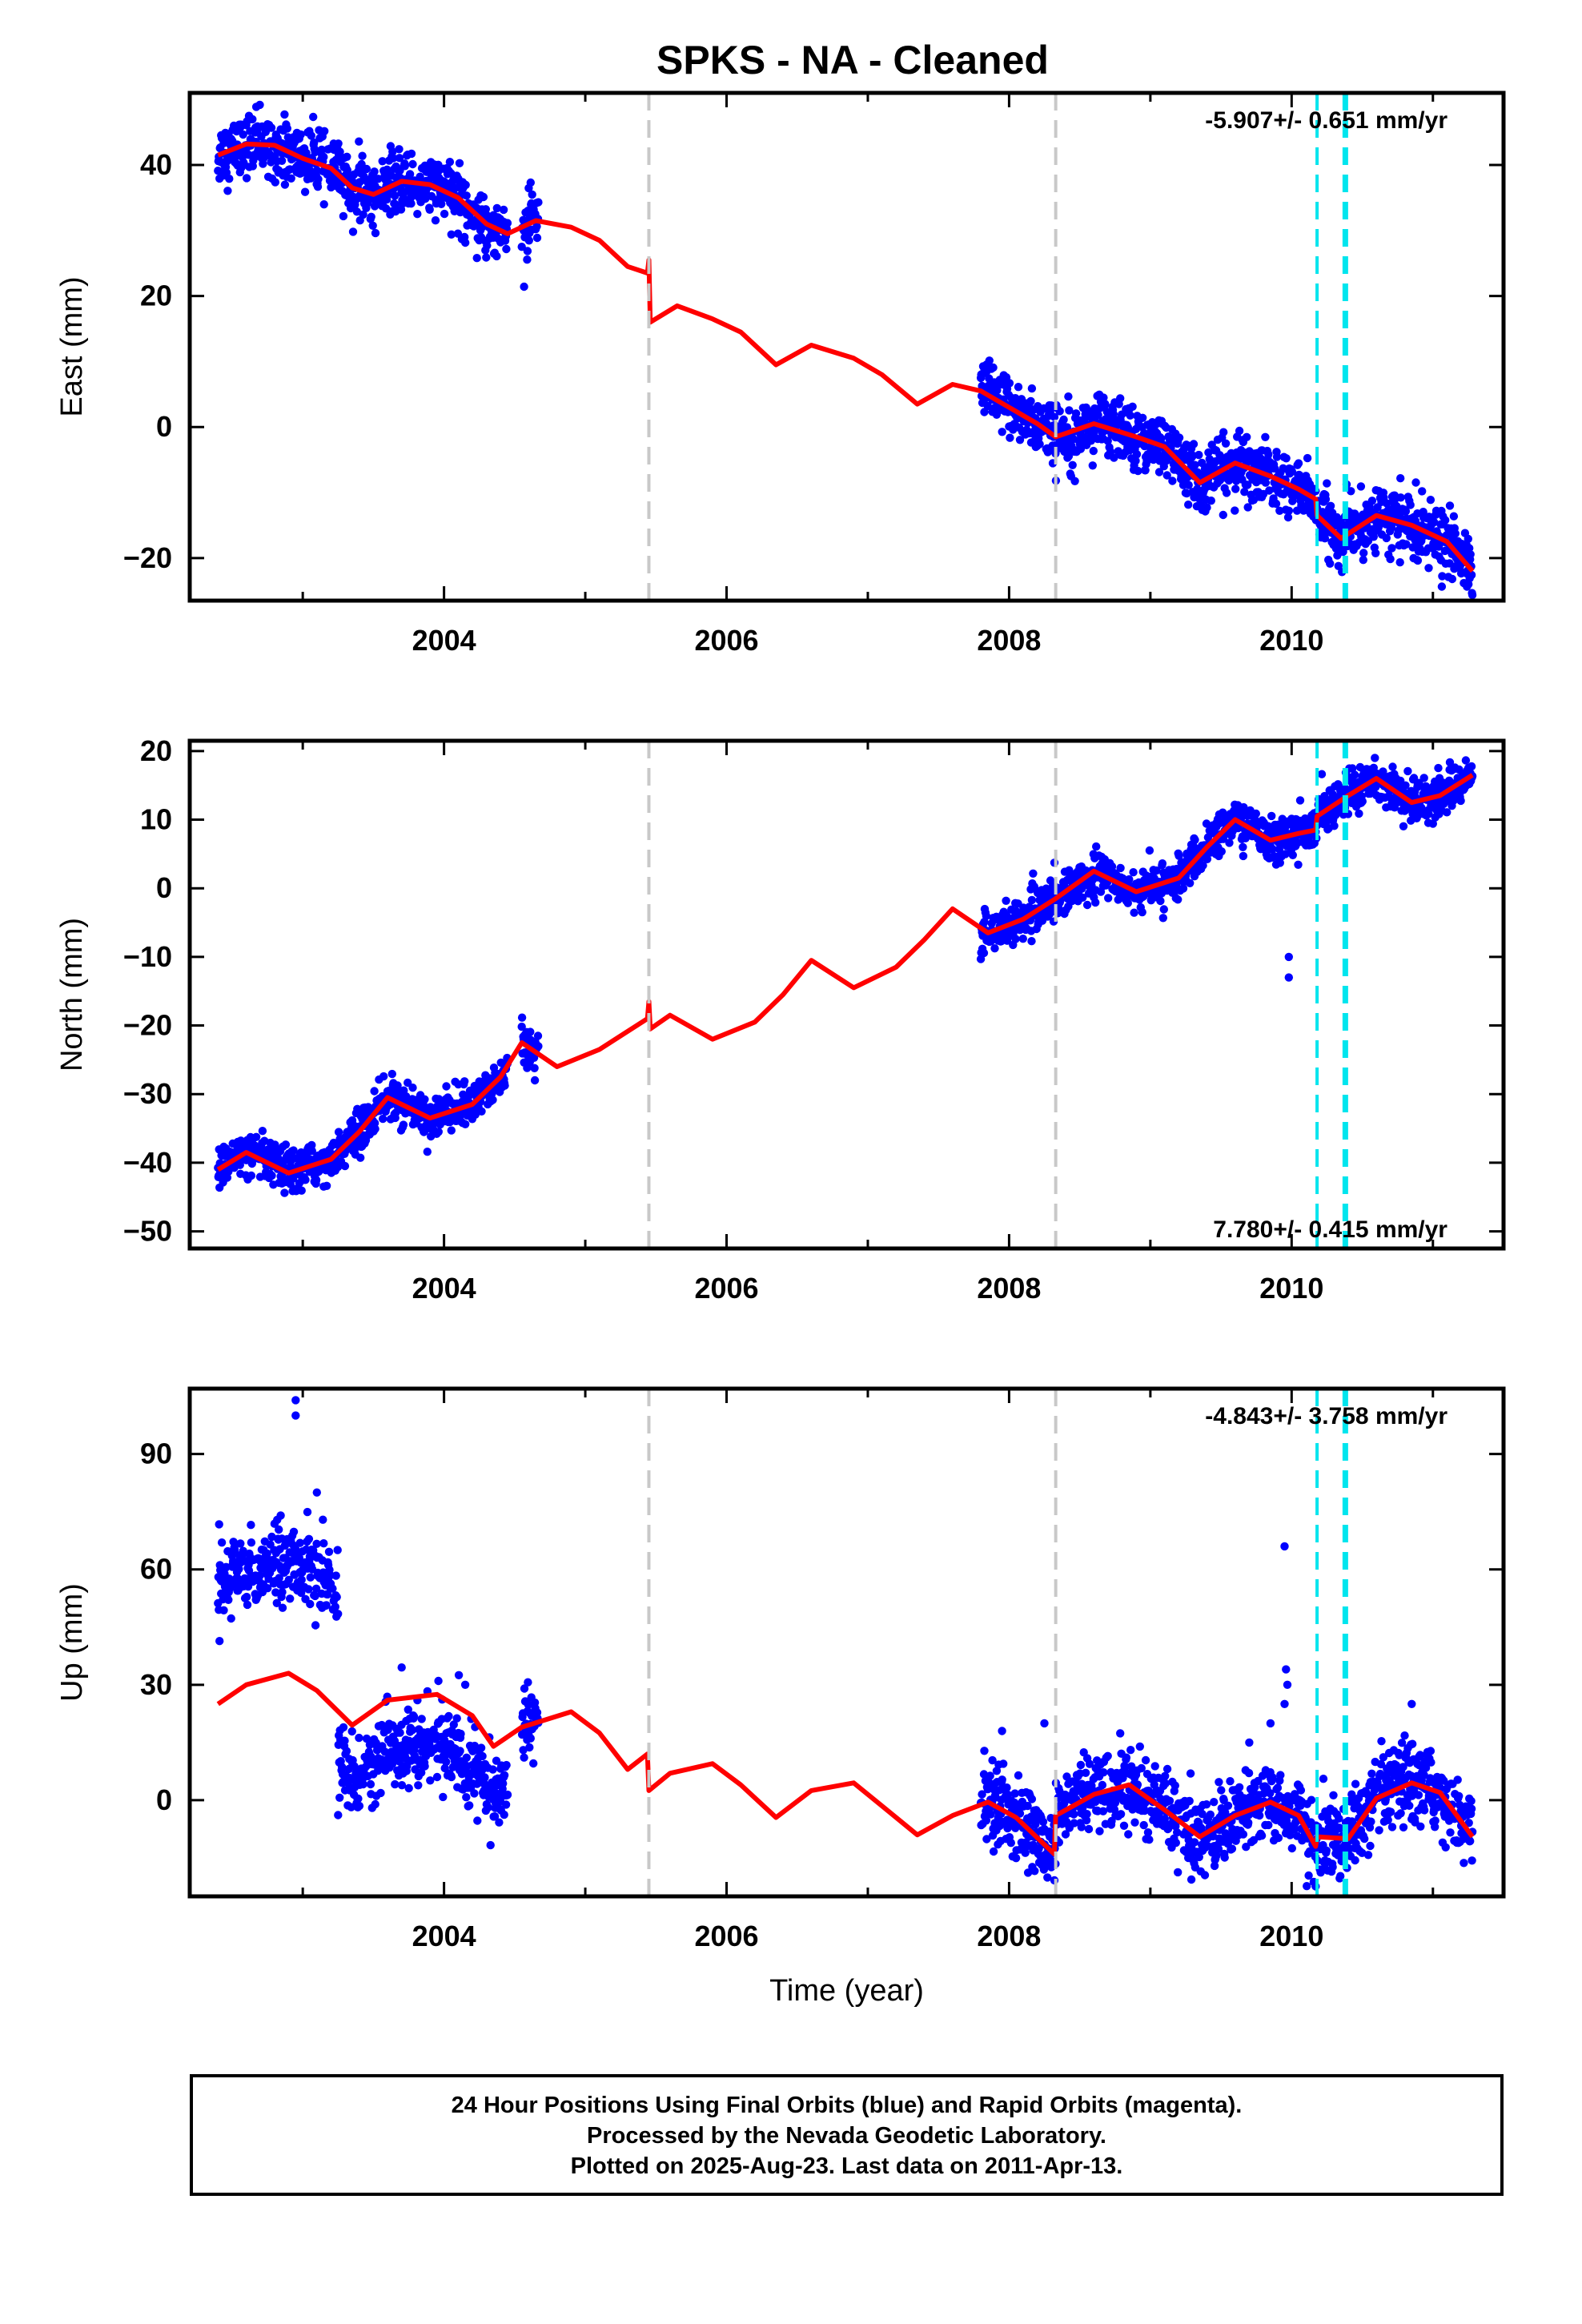  I want to click on north-rate-label: 7.780+/- 0.415 mm/yr, so click(1330, 1229).